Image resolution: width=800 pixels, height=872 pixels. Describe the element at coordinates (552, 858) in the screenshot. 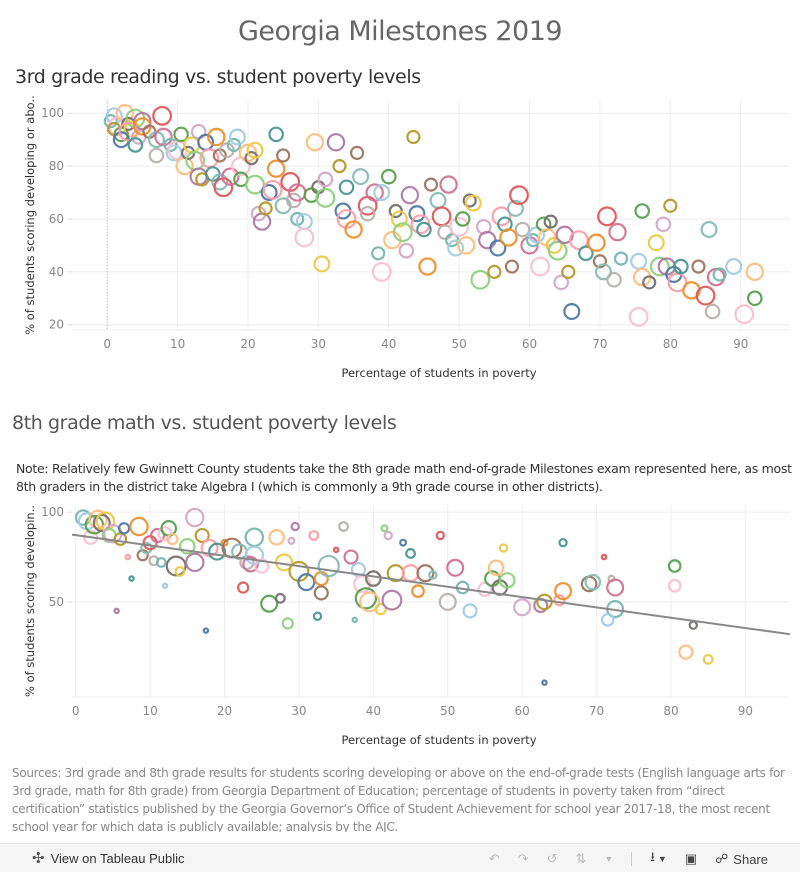

I see `revert-icon: ↺` at that location.